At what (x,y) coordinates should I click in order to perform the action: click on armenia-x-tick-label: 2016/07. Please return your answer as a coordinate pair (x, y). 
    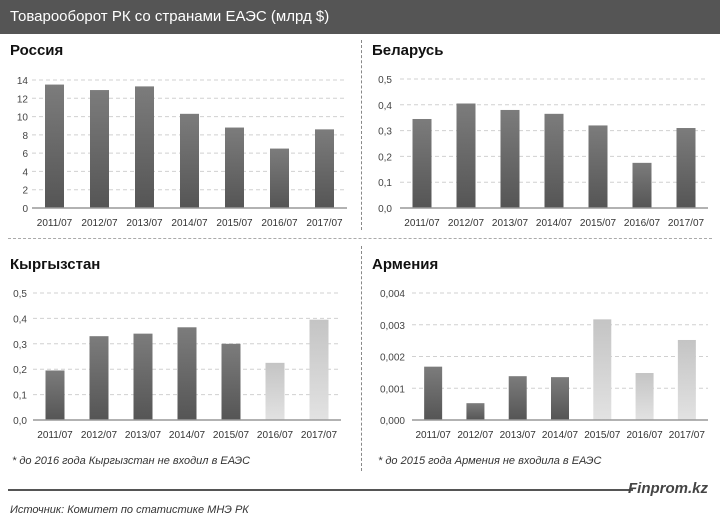
    Looking at the image, I should click on (644, 435).